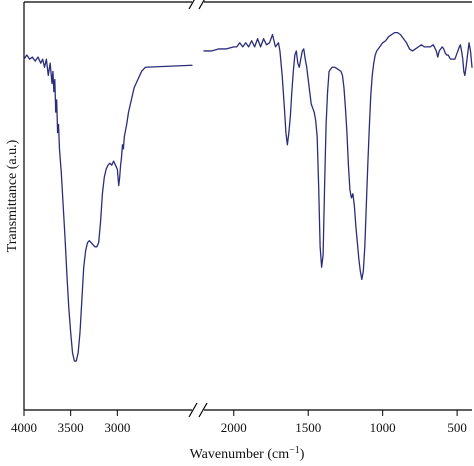 The height and width of the screenshot is (466, 474). Describe the element at coordinates (24, 427) in the screenshot. I see `x-tick-label-4000: 4000` at that location.